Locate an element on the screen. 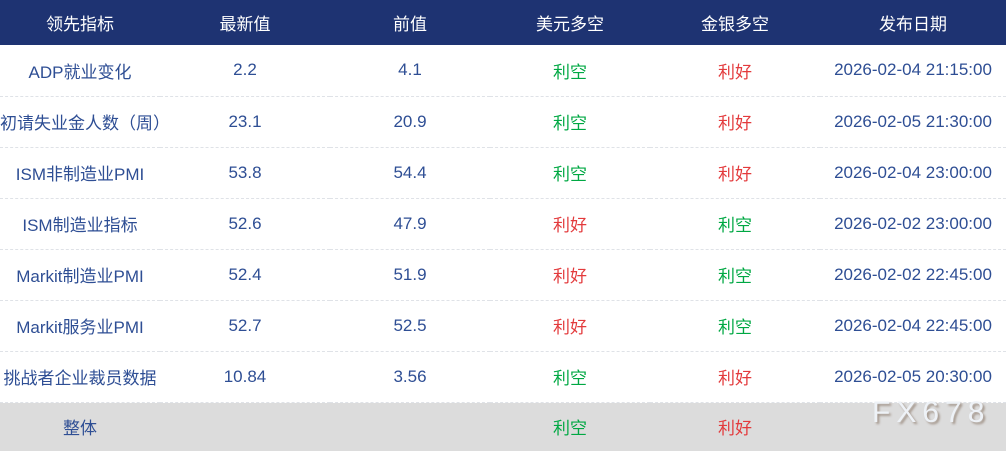 This screenshot has height=451, width=1006. cell-indicator: 初请失业金人数（周） is located at coordinates (80, 122).